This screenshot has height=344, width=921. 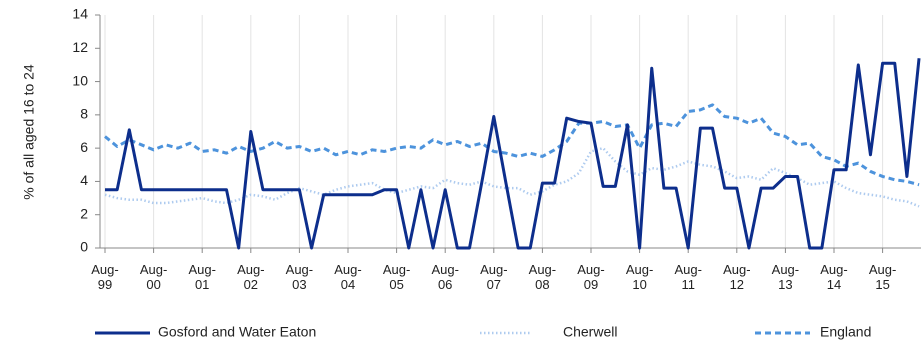 I want to click on x-tick-label: Aug-05, so click(x=396, y=277).